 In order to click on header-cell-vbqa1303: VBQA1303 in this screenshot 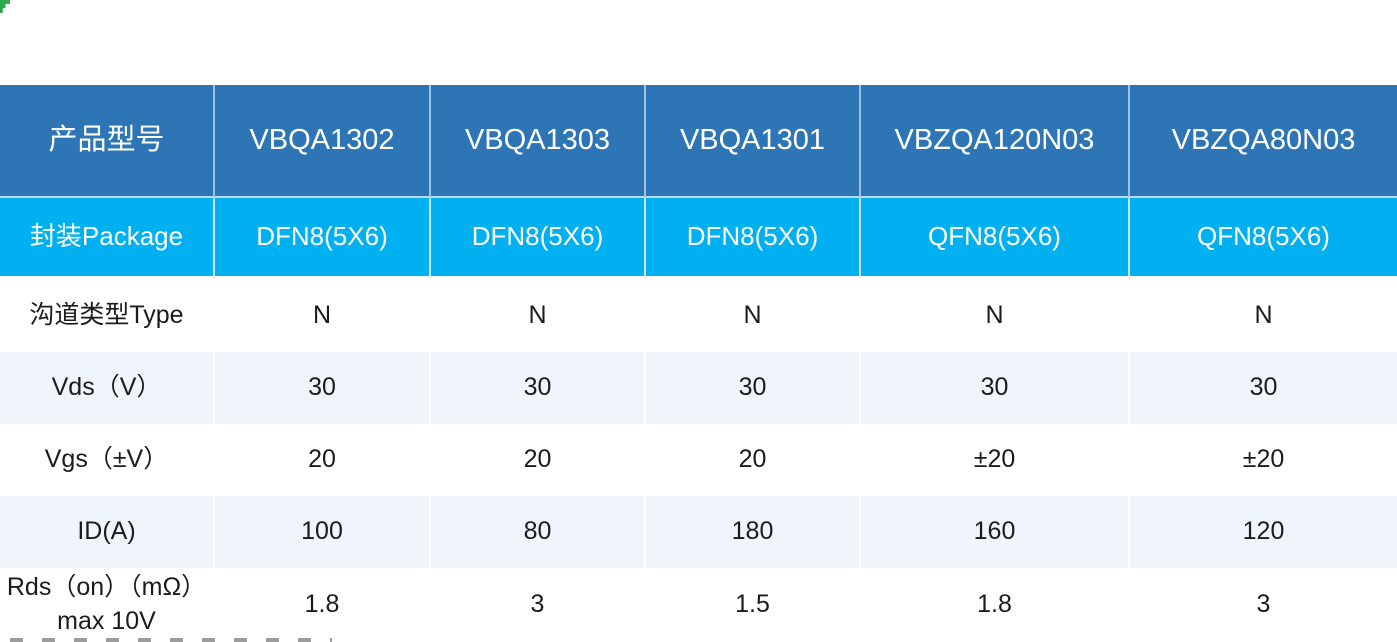, I will do `click(538, 141)`.